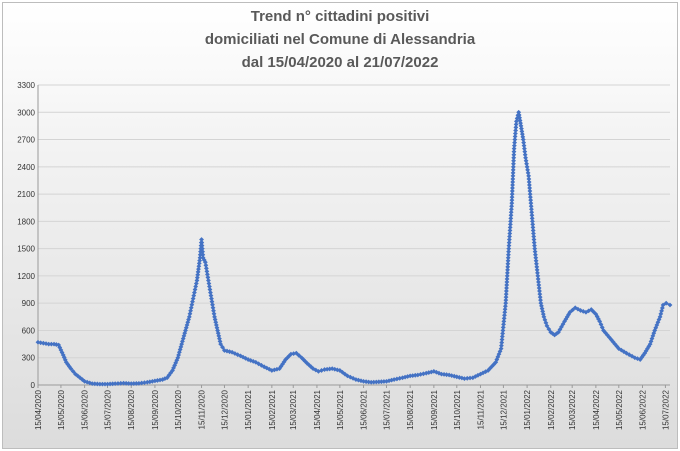 The image size is (680, 451). I want to click on x-tick-label: 15/02/2022, so click(551, 409).